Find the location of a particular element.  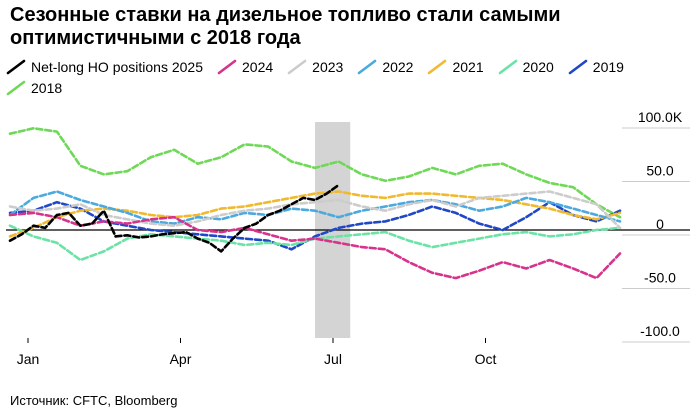

series-line-net-long-2025 is located at coordinates (174, 218).